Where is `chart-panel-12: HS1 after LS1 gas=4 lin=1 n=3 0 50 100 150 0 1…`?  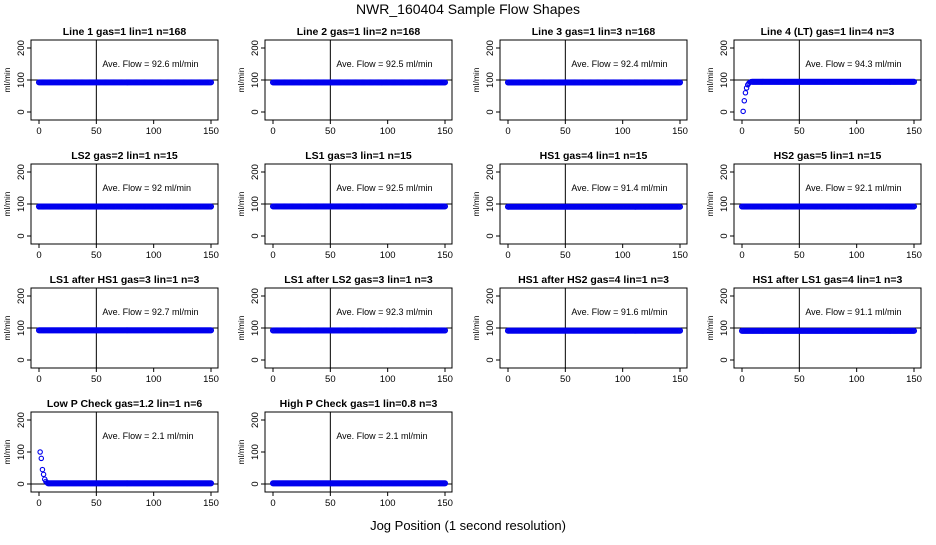 chart-panel-12: HS1 after LS1 gas=4 lin=1 n=3 0 50 100 150 0 1… is located at coordinates (813, 329).